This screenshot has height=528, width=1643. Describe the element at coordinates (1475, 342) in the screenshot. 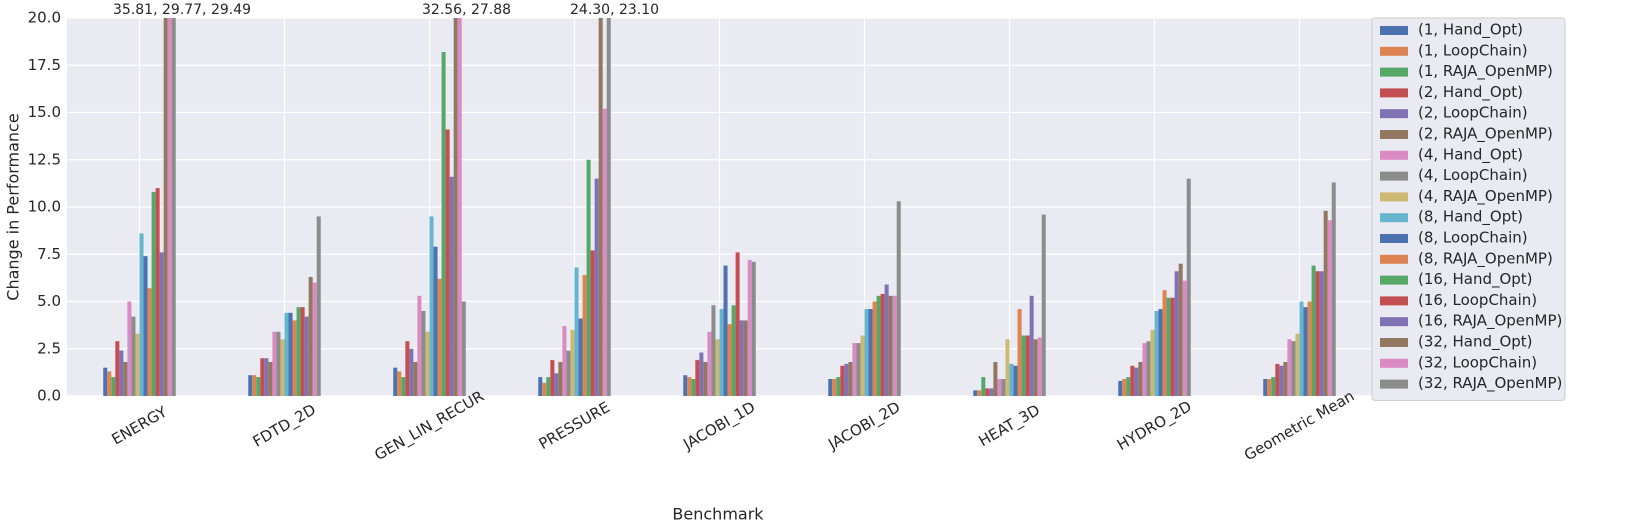

I see `legend-label: (32, Hand_Opt)` at that location.